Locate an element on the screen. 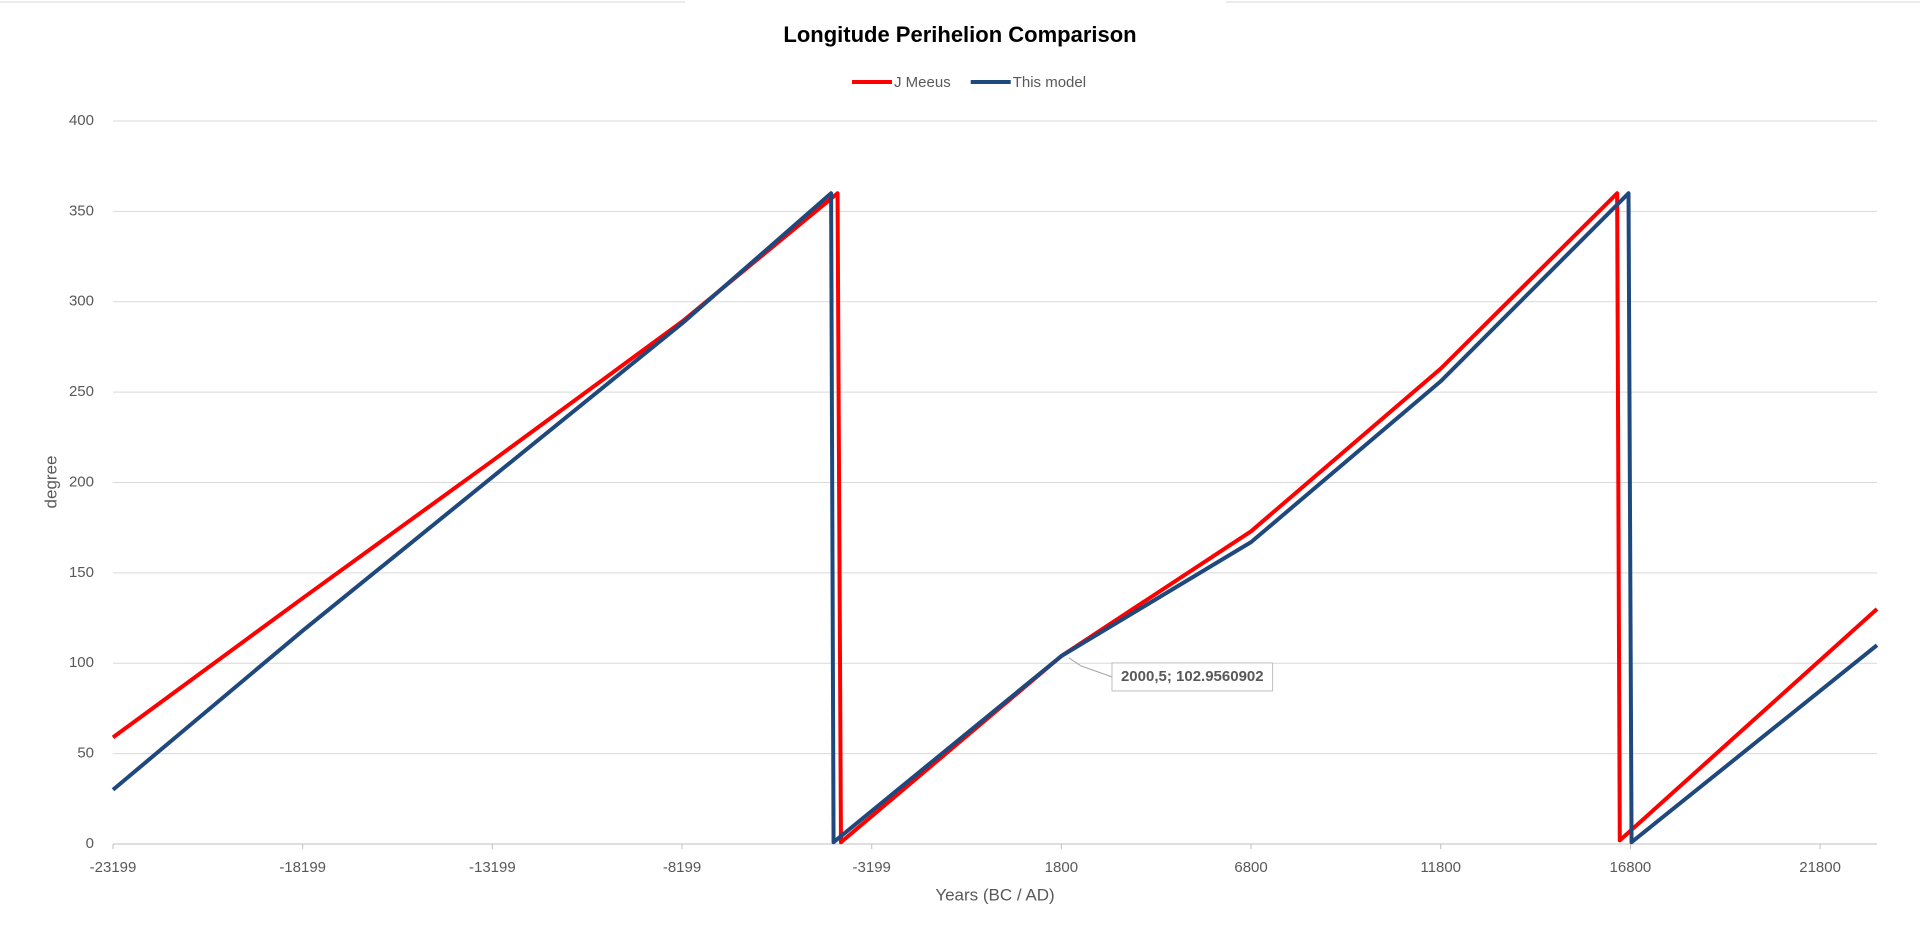 The height and width of the screenshot is (927, 1920). x-tick-label: 6800 is located at coordinates (1250, 867).